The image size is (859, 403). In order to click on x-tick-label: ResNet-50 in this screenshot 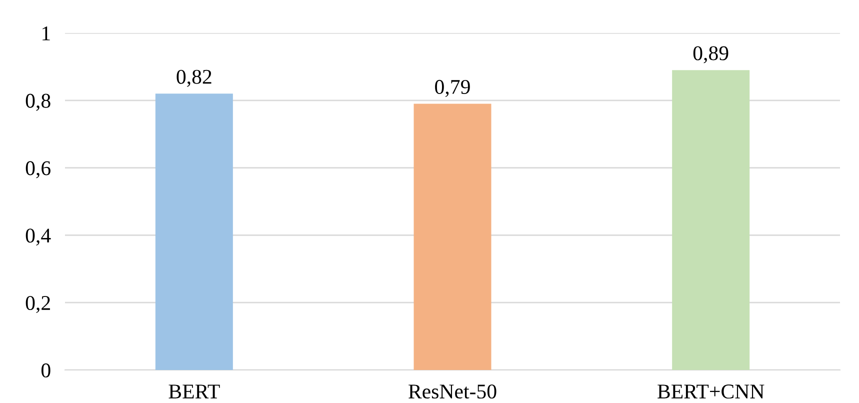, I will do `click(452, 391)`.